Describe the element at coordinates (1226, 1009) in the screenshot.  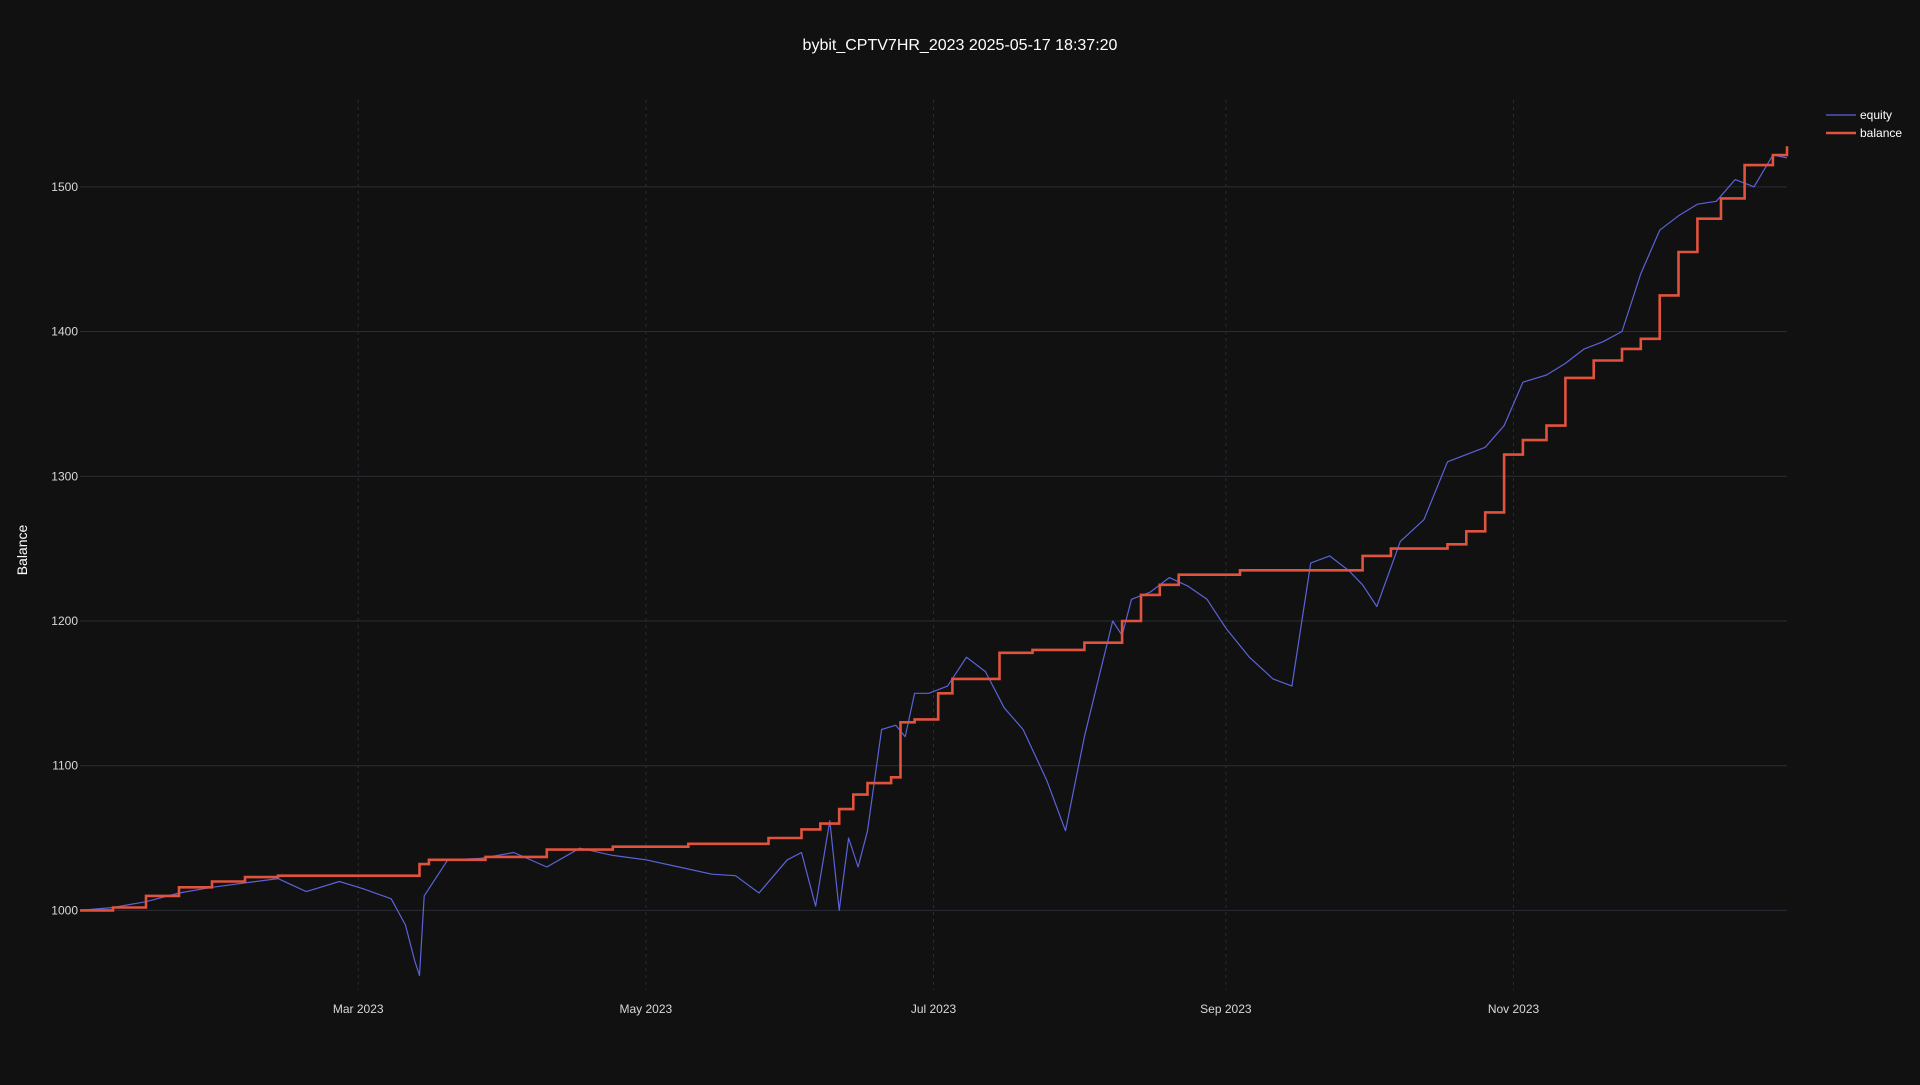
I see `x-tick-label: Sep 2023` at that location.